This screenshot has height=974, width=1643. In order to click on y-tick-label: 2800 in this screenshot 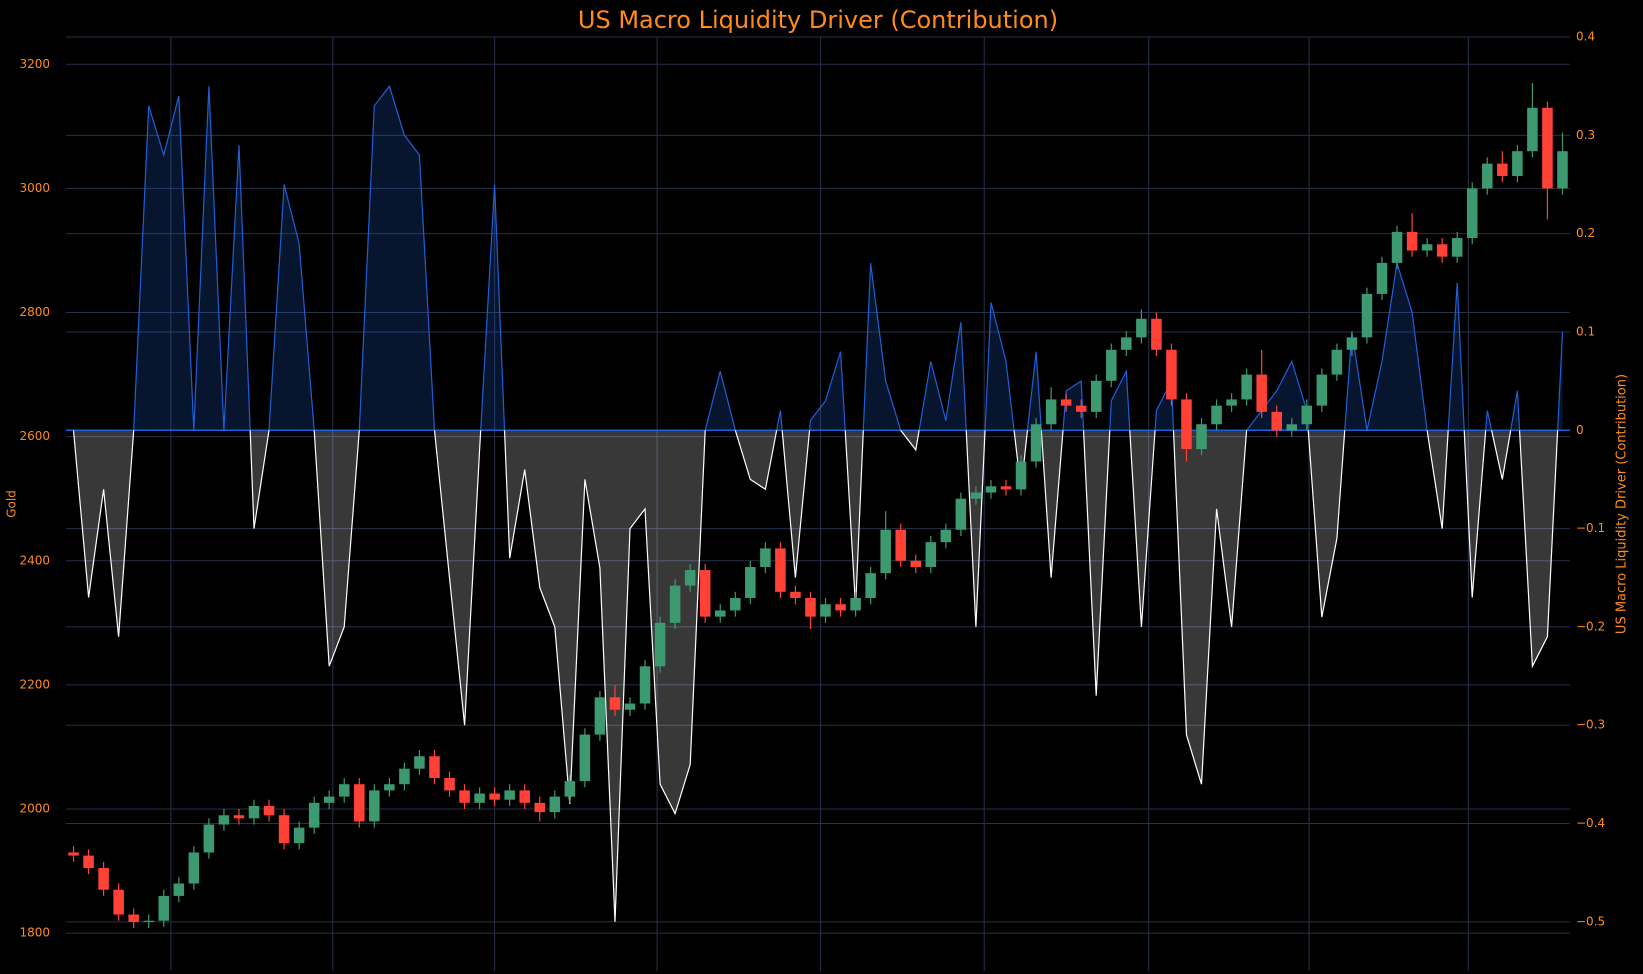, I will do `click(34, 312)`.